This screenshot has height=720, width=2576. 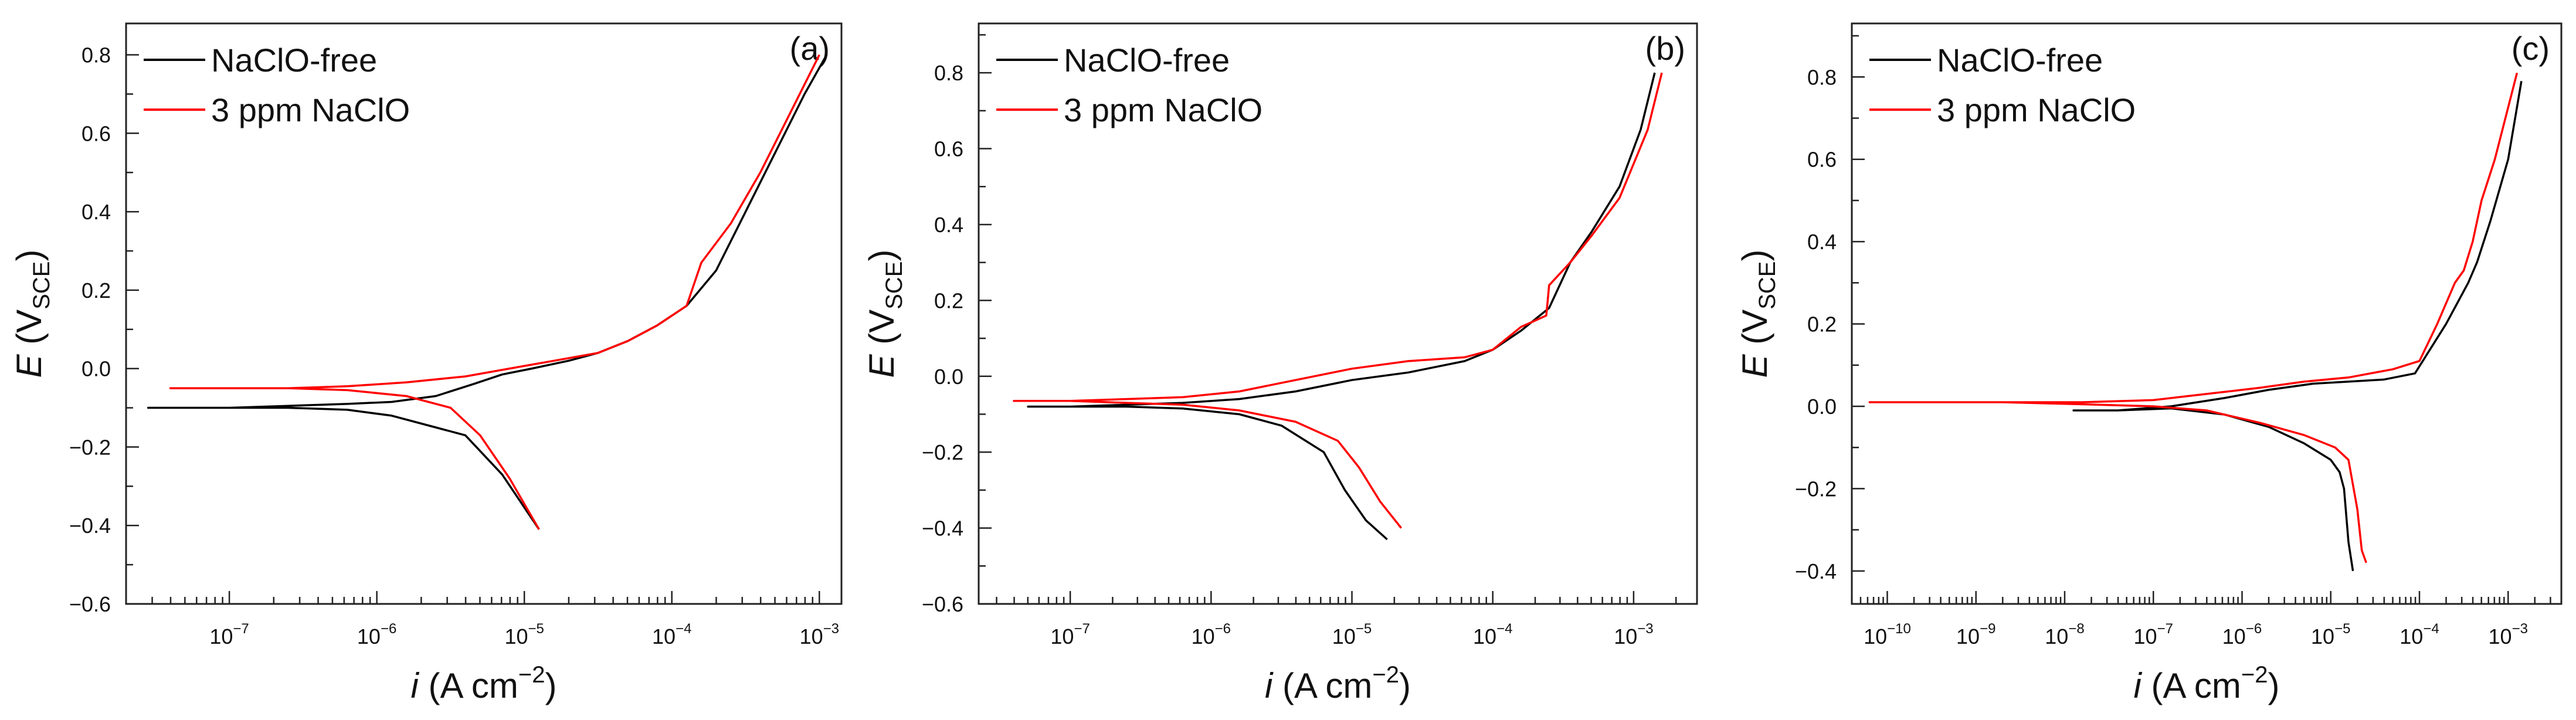 I want to click on x-tick-label: 10⁻⁸, so click(x=2064, y=634).